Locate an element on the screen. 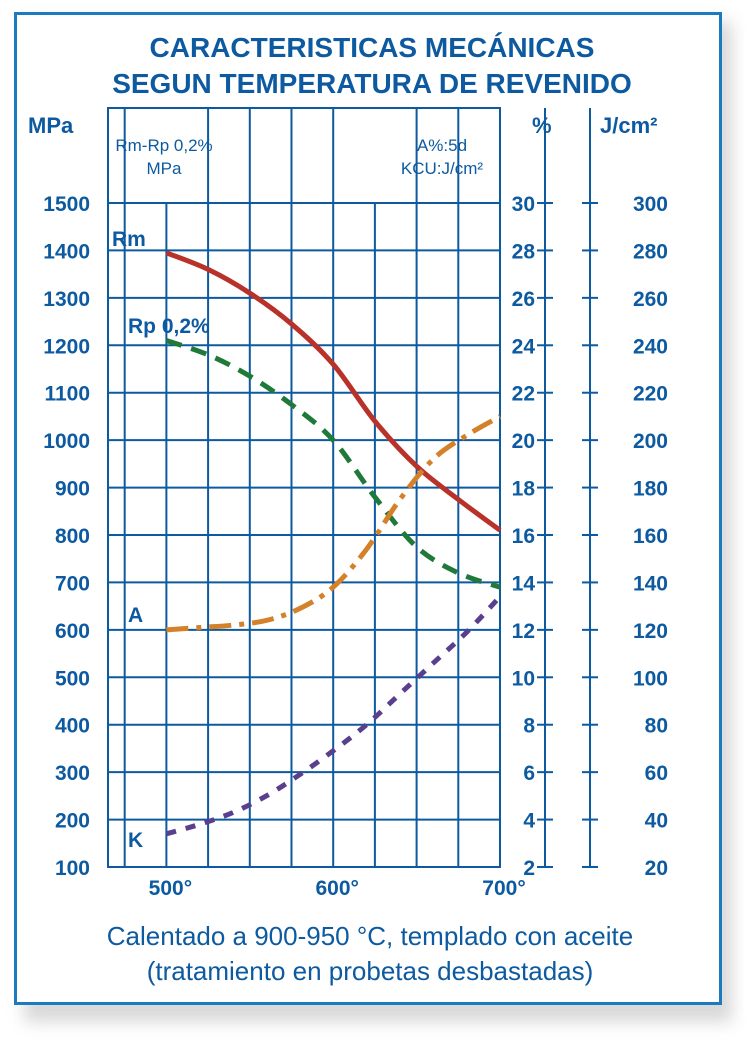 Image resolution: width=745 pixels, height=1052 pixels. pct-tick-label: 2 is located at coordinates (529, 868).